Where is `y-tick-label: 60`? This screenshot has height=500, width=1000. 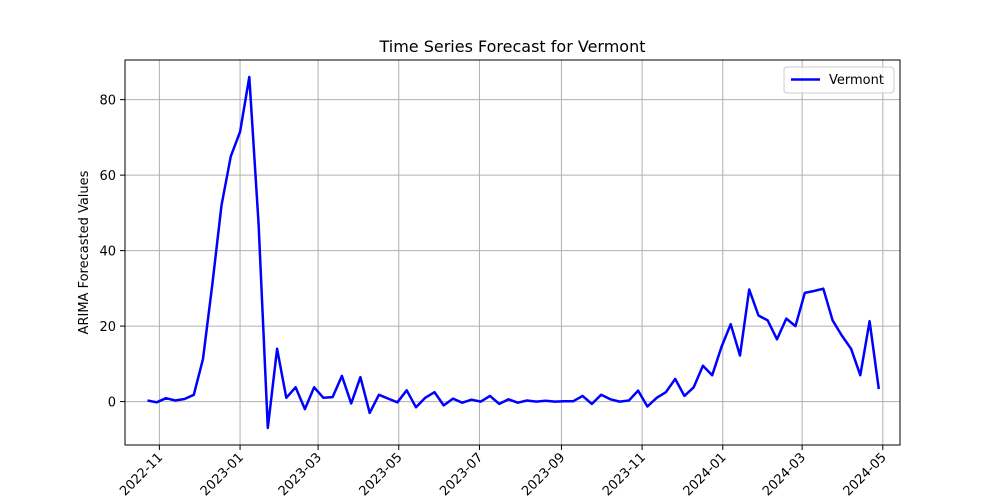 y-tick-label: 60 is located at coordinates (107, 176).